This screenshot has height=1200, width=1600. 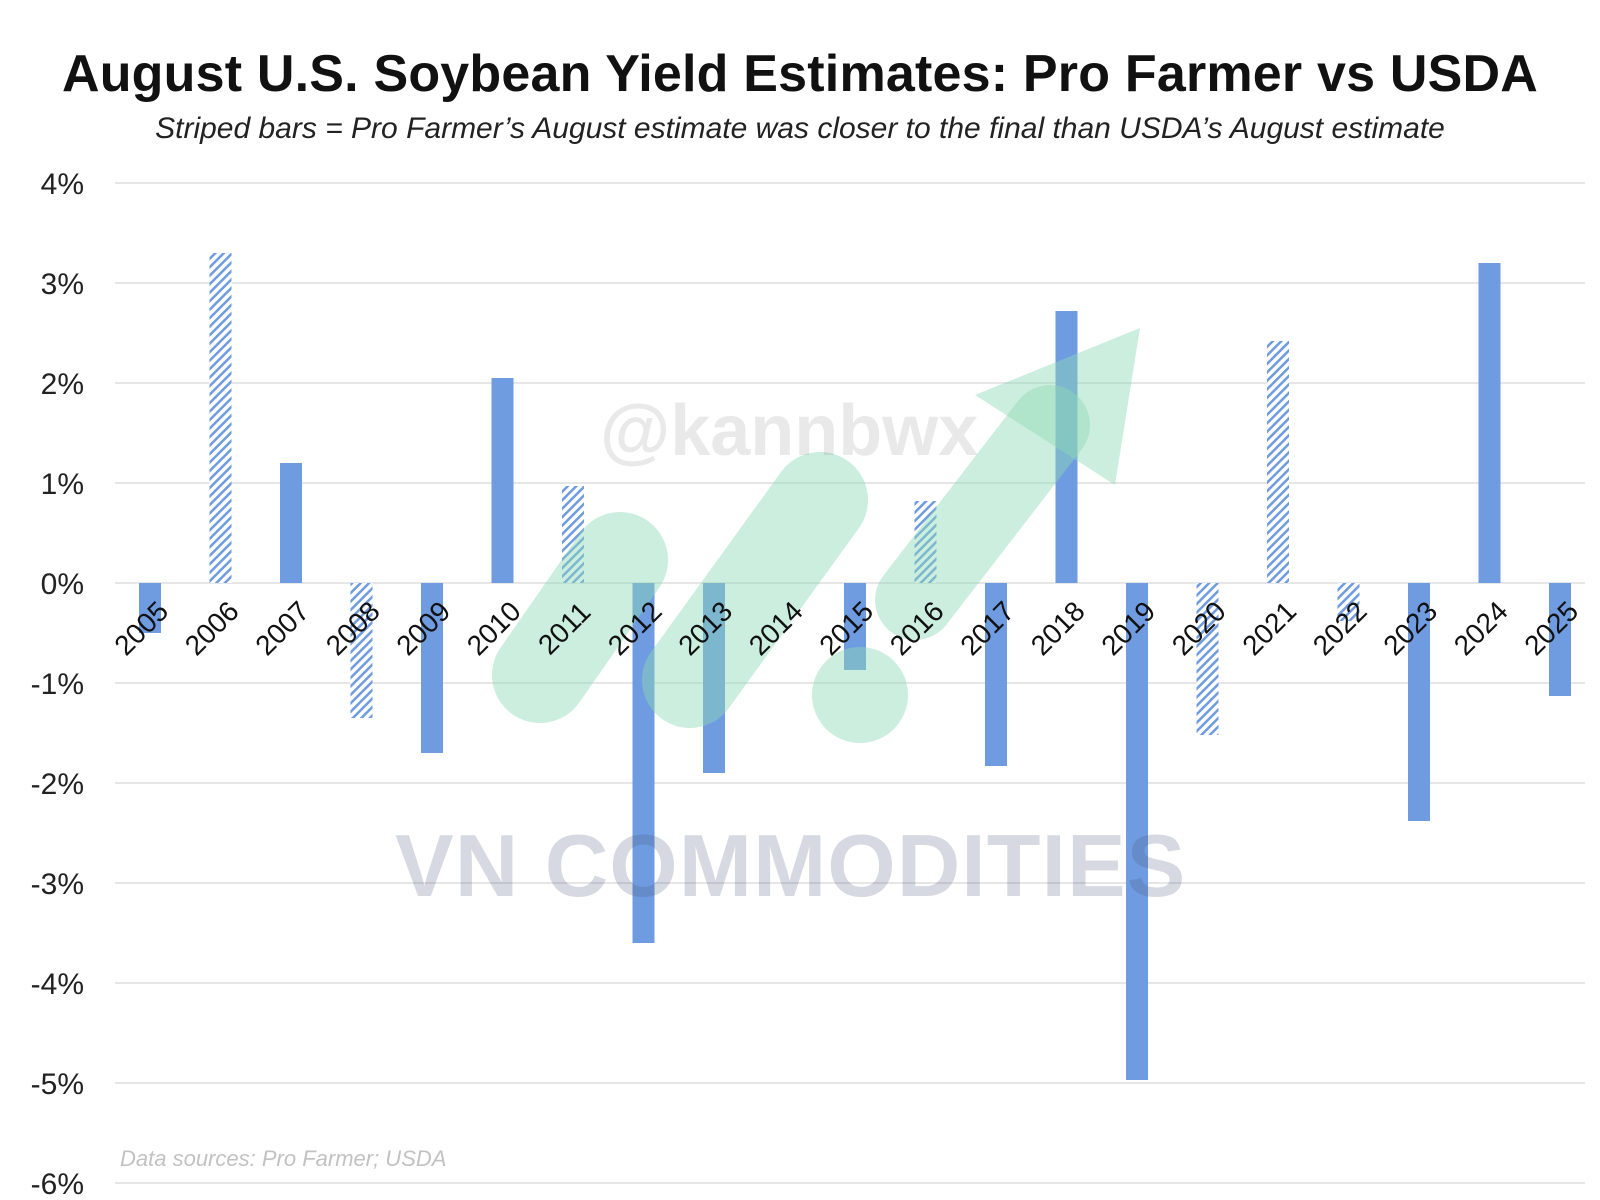 What do you see at coordinates (1481, 628) in the screenshot?
I see `x-tick-label: 2024` at bounding box center [1481, 628].